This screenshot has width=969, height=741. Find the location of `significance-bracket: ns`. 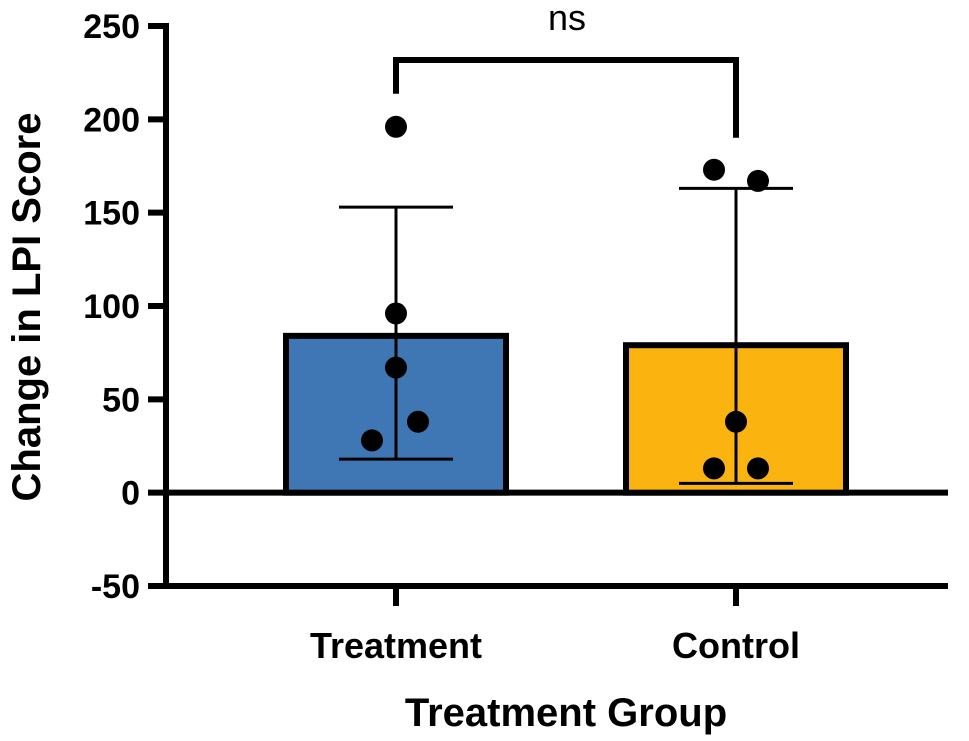

significance-bracket: ns is located at coordinates (566, 69).